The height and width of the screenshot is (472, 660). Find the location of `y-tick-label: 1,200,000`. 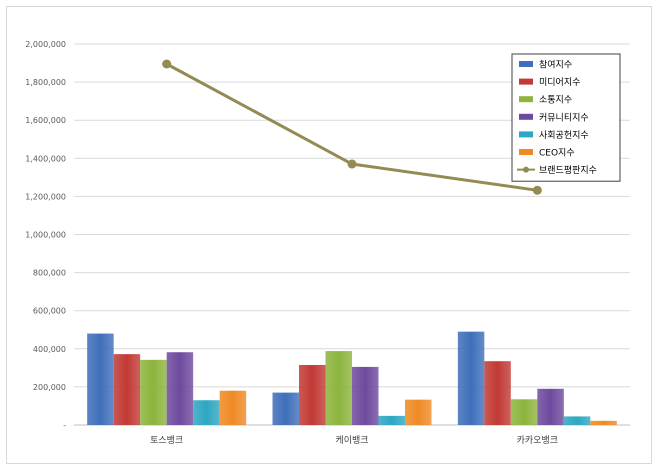

y-tick-label: 1,200,000 is located at coordinates (45, 196).